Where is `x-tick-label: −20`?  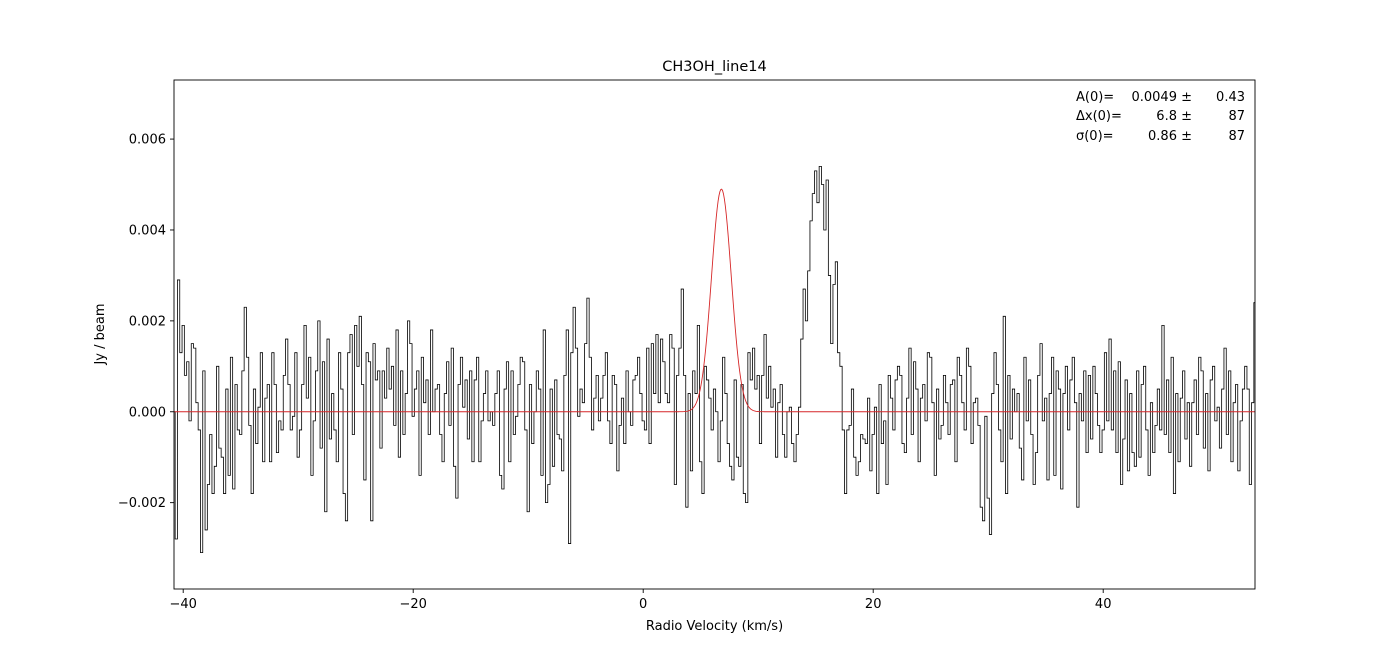
x-tick-label: −20 is located at coordinates (412, 604).